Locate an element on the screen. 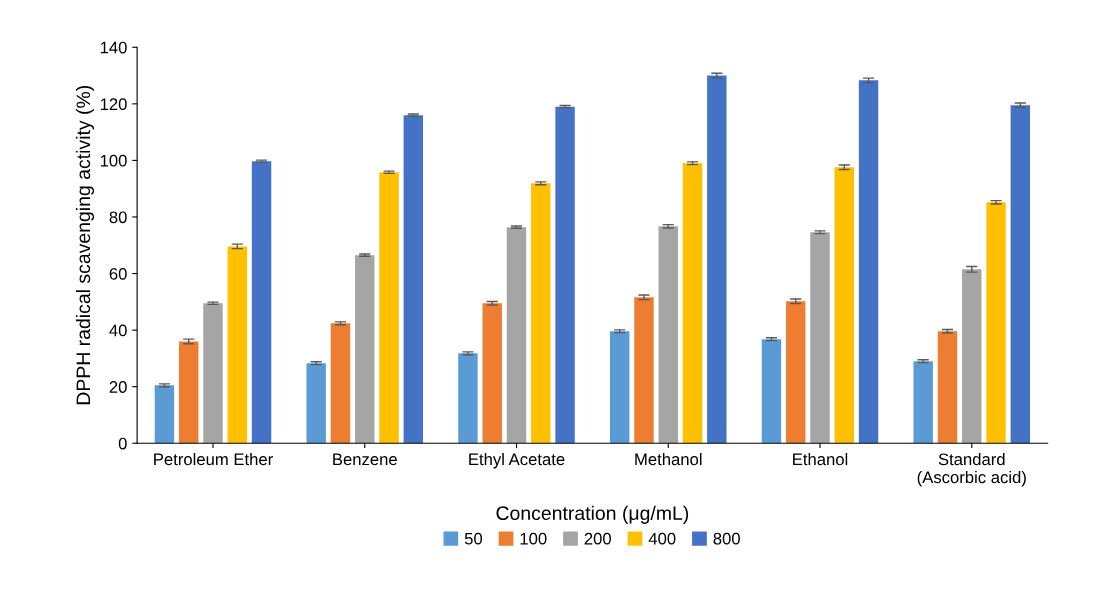 The image size is (1097, 591). x-tick-label: Benzene is located at coordinates (365, 459).